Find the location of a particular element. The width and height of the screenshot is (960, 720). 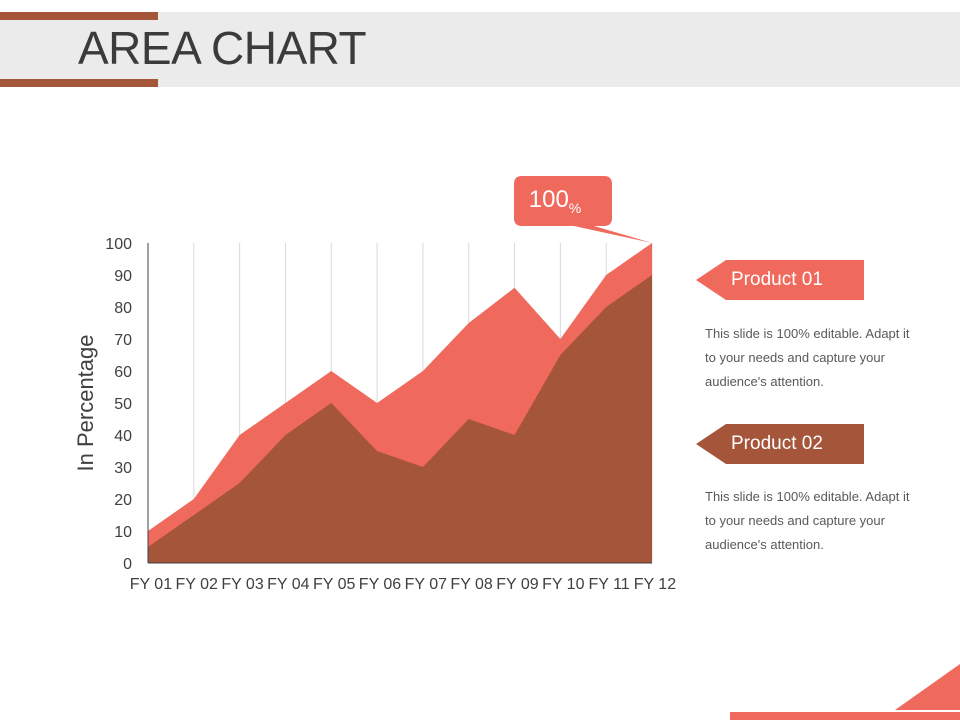

legend-product-01: Product 01 is located at coordinates (780, 280).